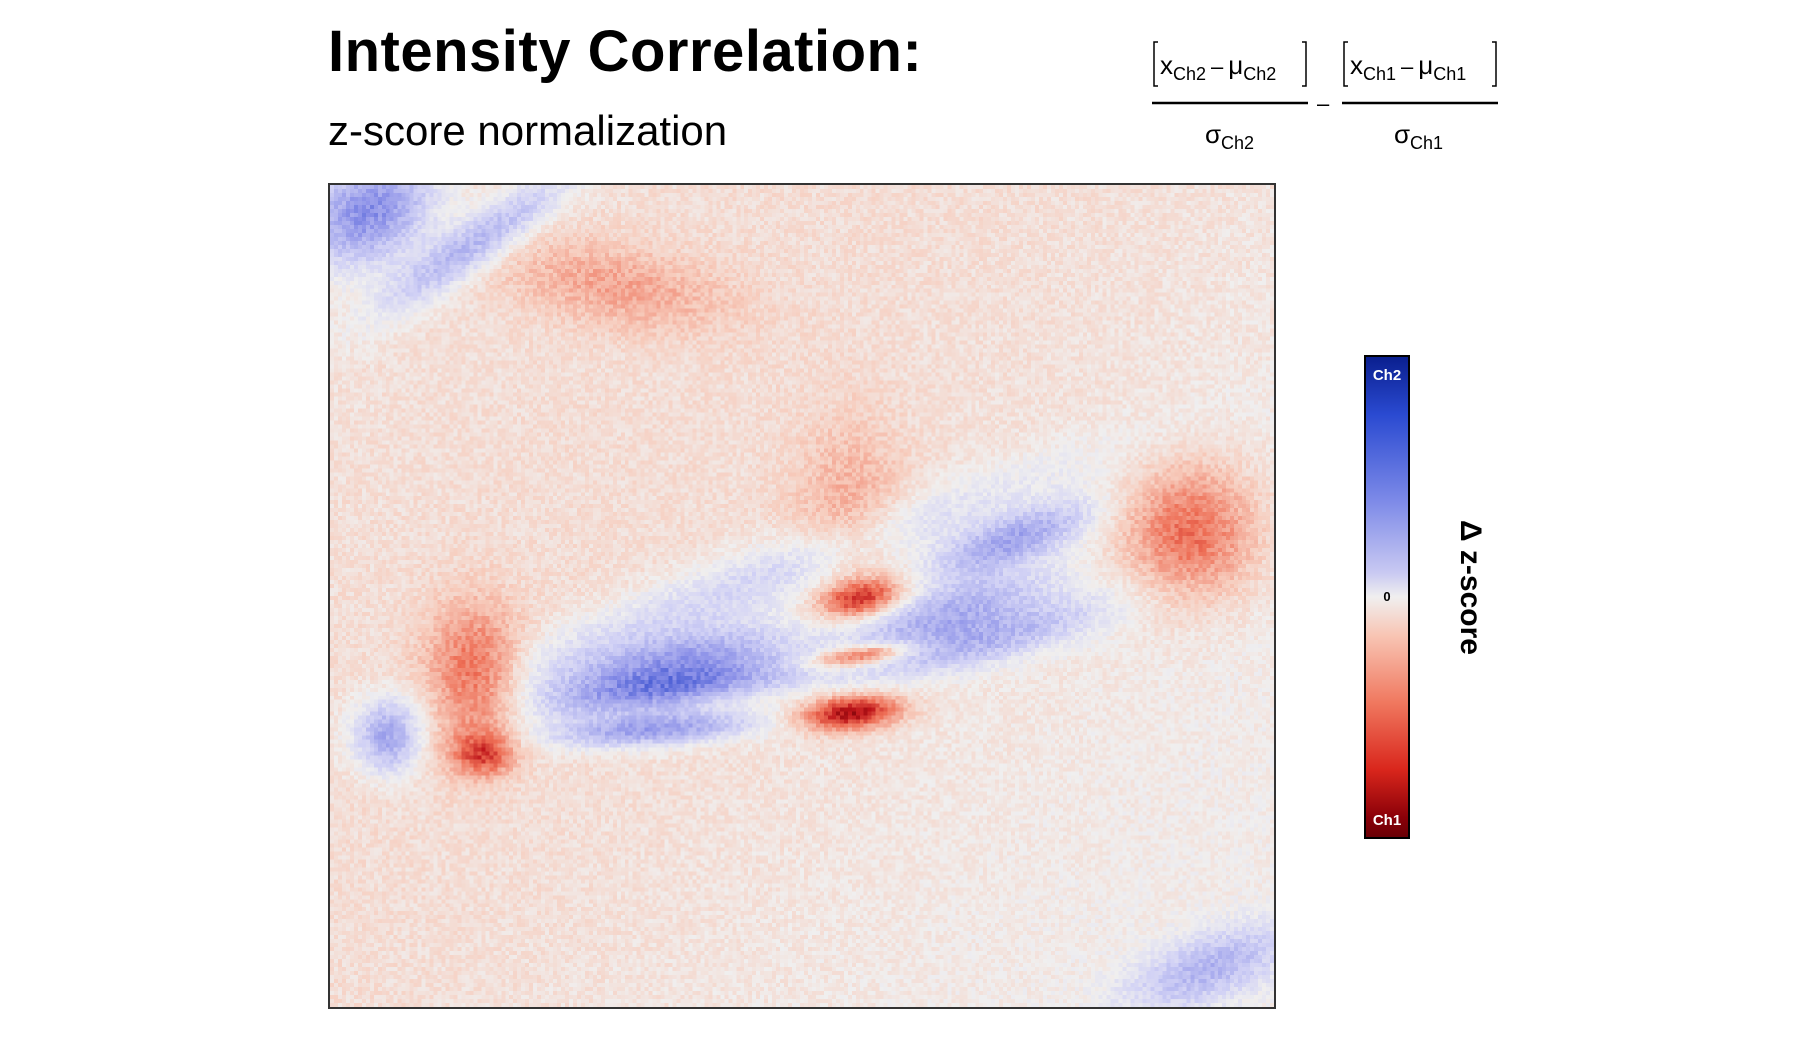 The image size is (1800, 1050). I want to click on svg-text:xCh1–μCh1: xCh1– μCh1, so click(1408, 67).